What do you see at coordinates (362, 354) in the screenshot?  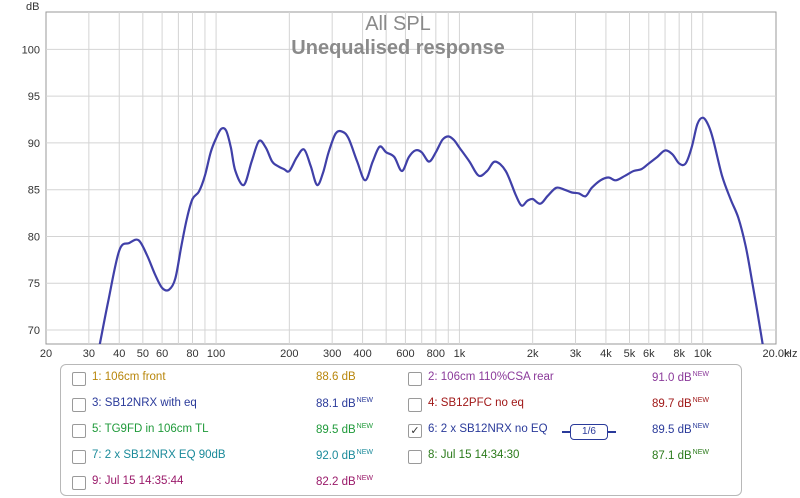 I see `x-tick-label: 400` at bounding box center [362, 354].